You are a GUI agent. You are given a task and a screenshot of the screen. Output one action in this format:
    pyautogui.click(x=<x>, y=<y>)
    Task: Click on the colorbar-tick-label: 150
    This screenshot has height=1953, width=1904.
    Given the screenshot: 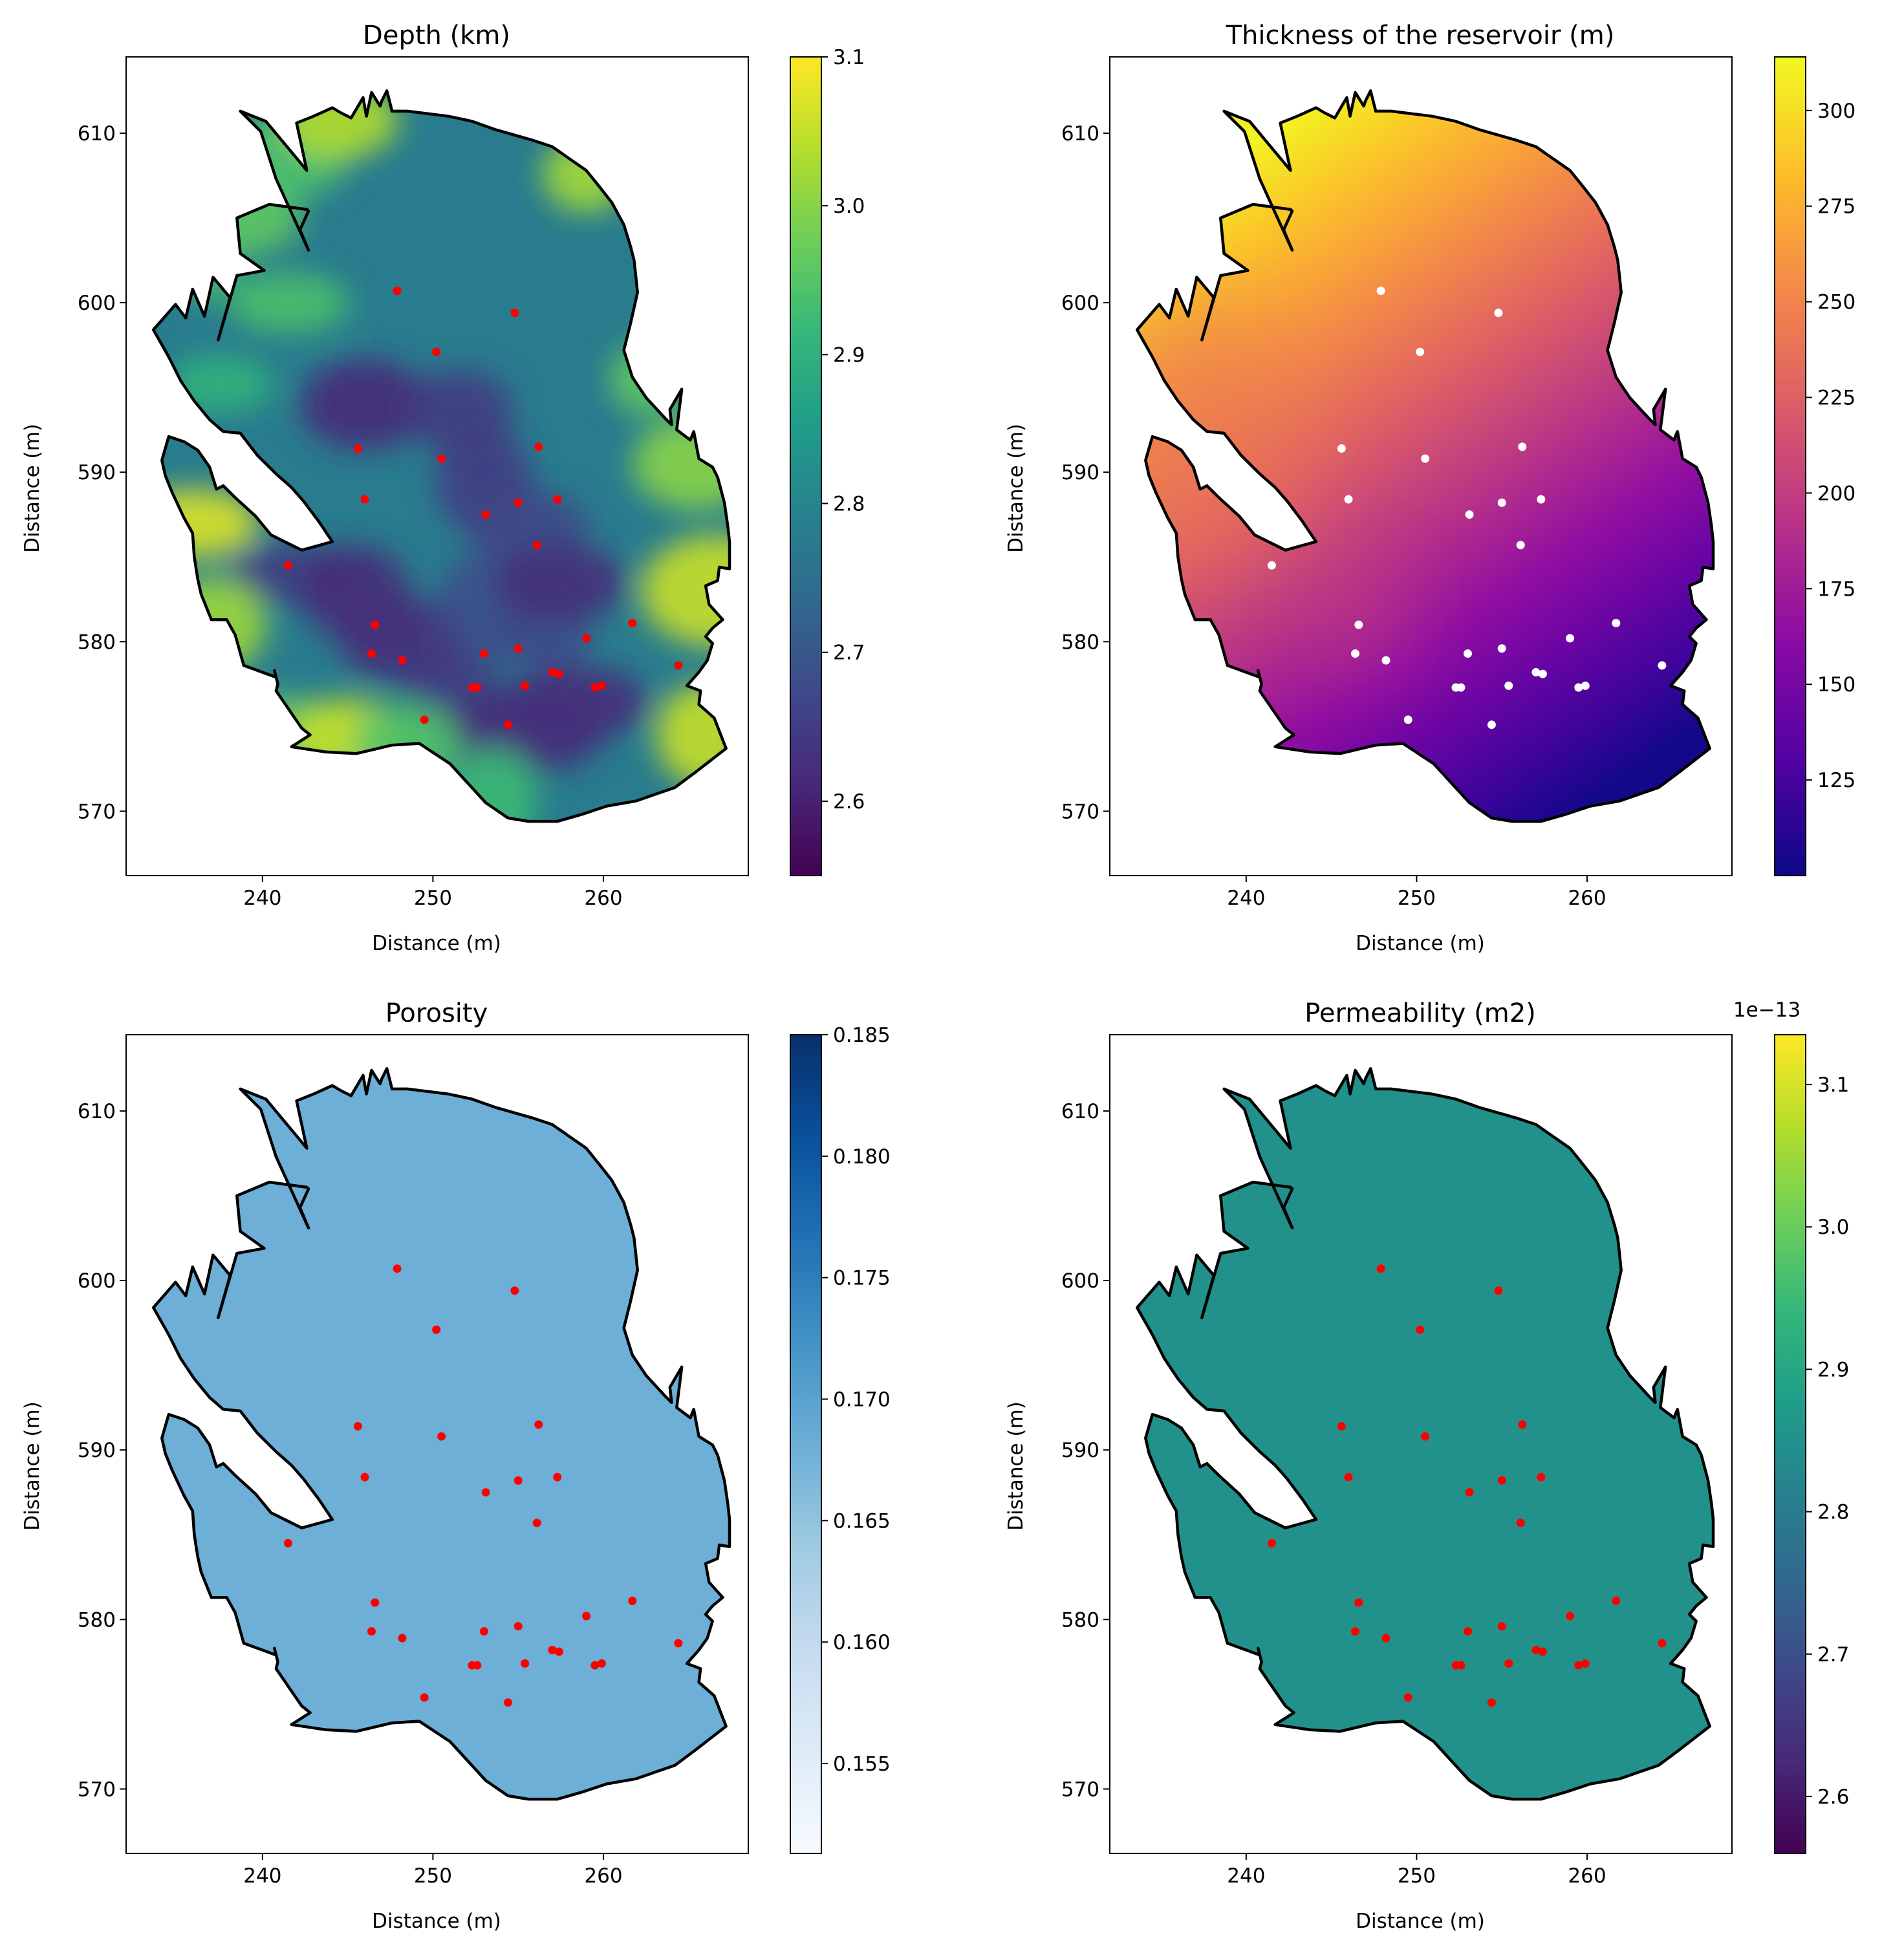 What is the action you would take?
    pyautogui.click(x=1836, y=684)
    